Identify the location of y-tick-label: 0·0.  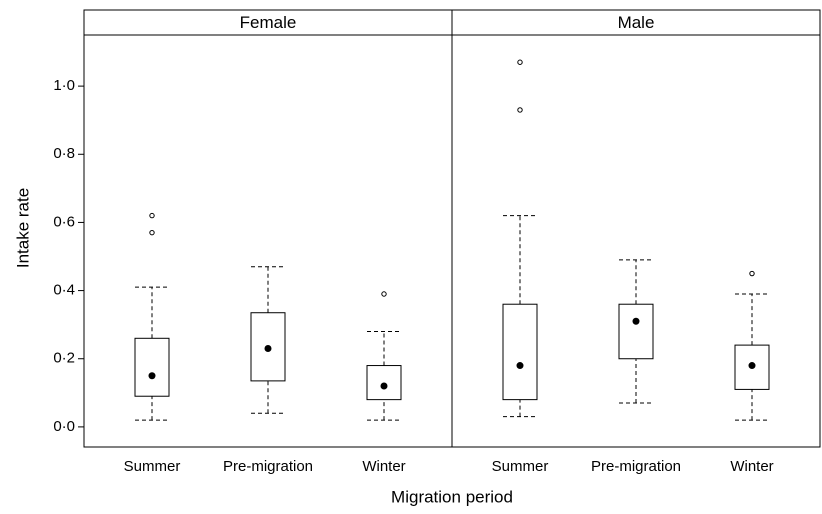
(64, 426).